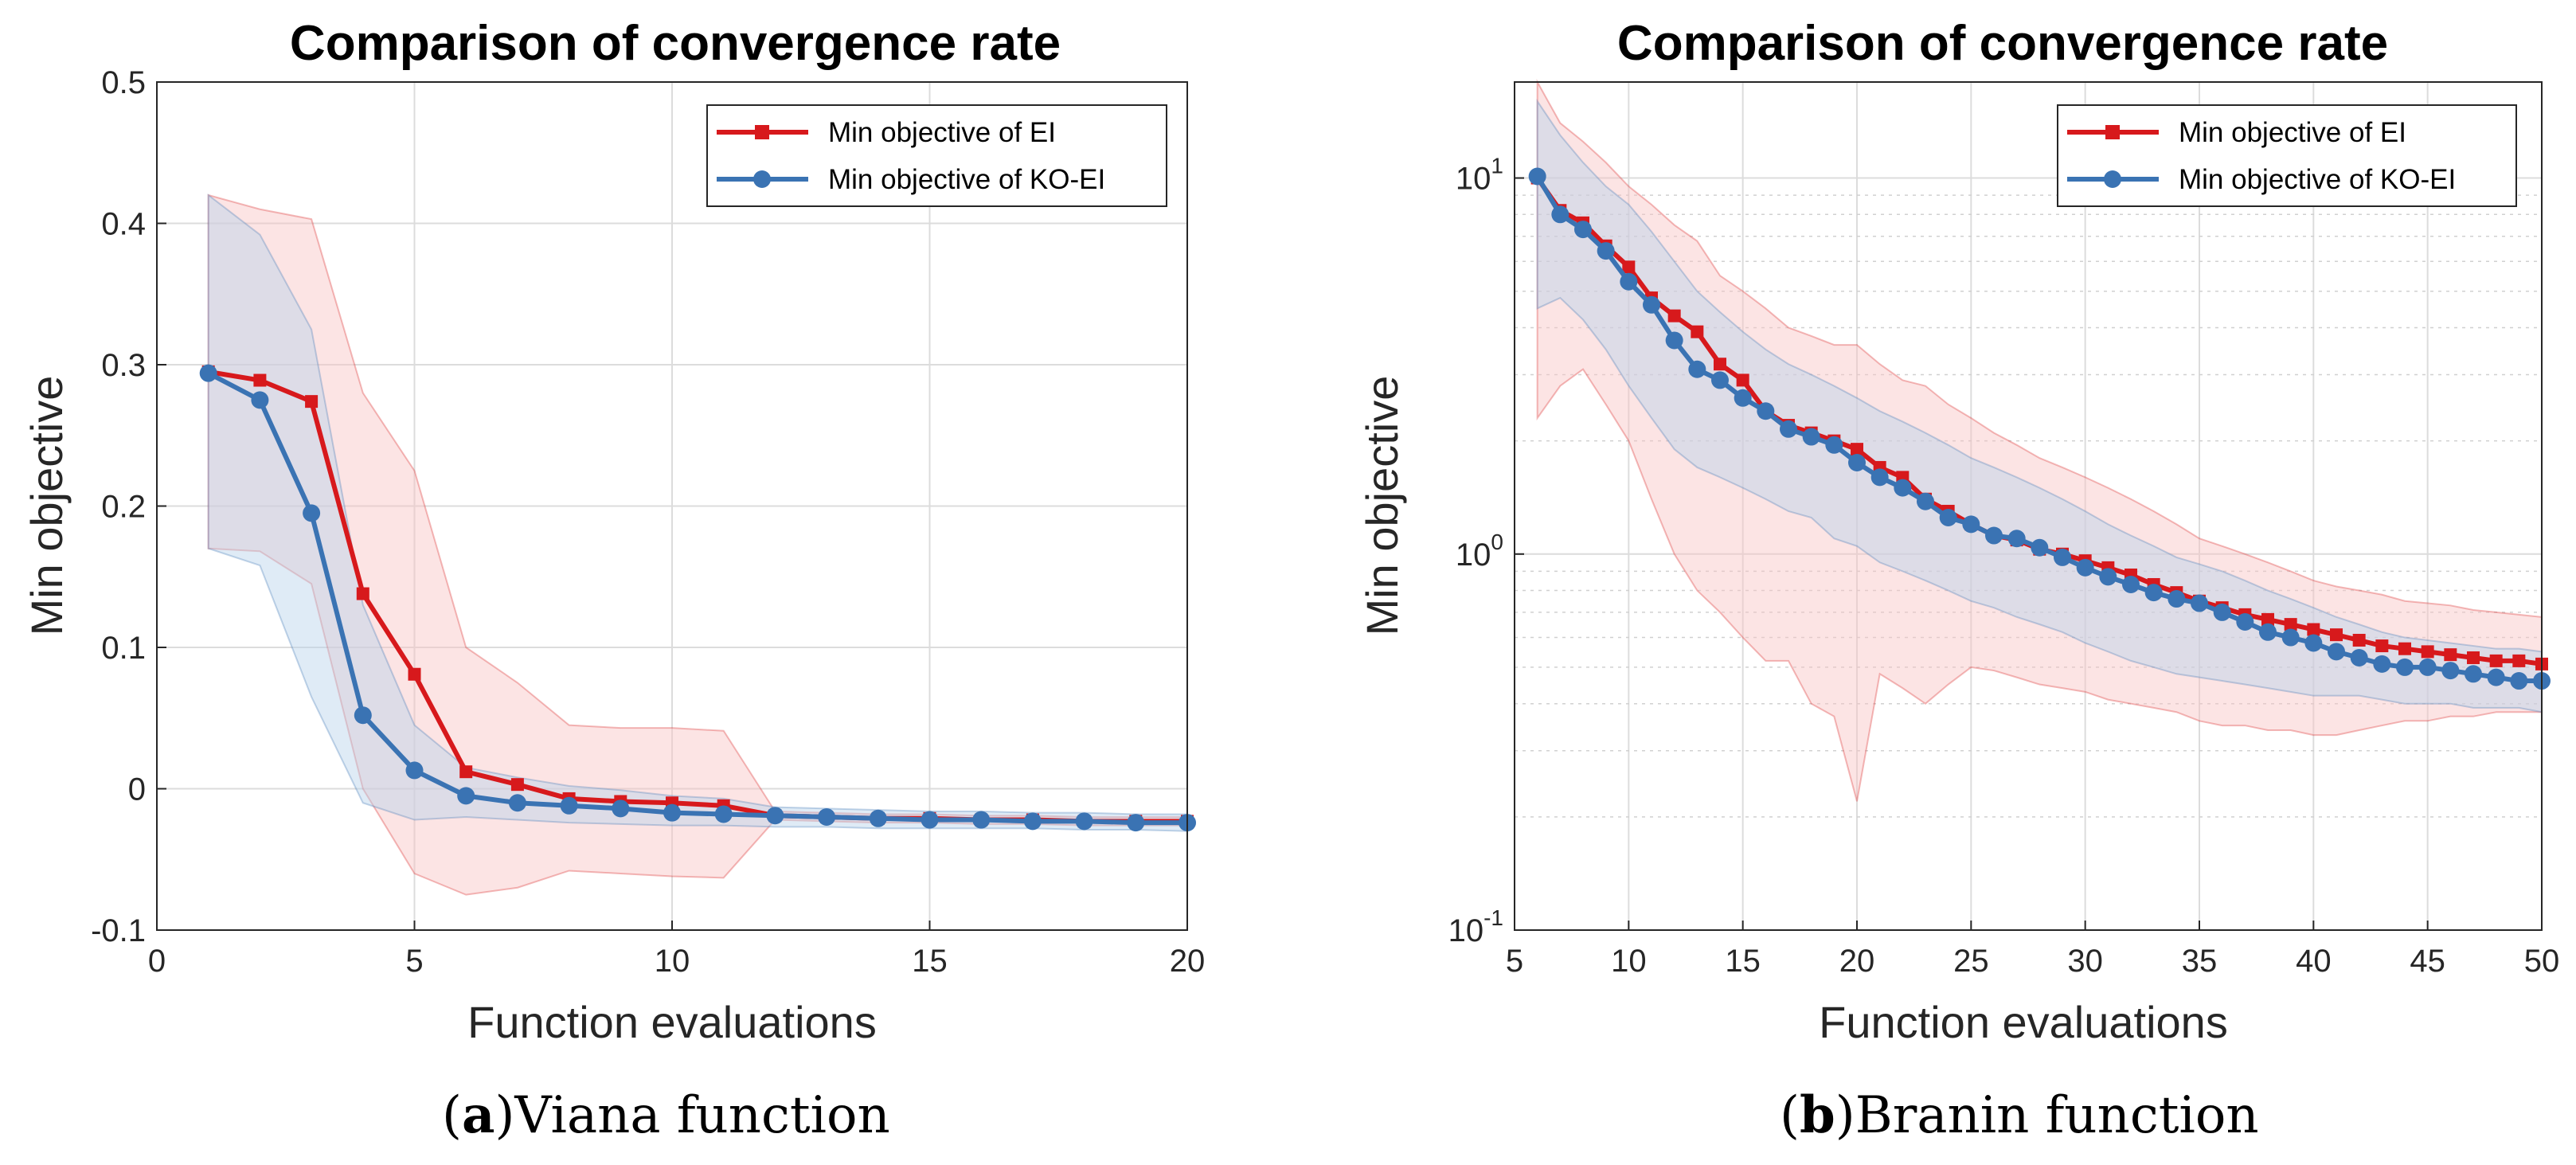 This screenshot has width=2576, height=1165. Describe the element at coordinates (1497, 166) in the screenshot. I see `y-tick-exponent: 1` at that location.